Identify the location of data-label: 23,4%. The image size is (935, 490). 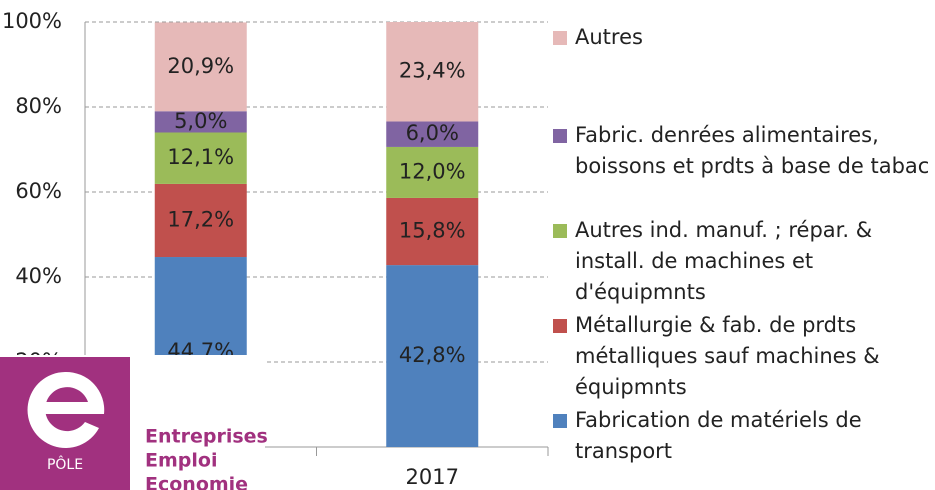
(432, 71).